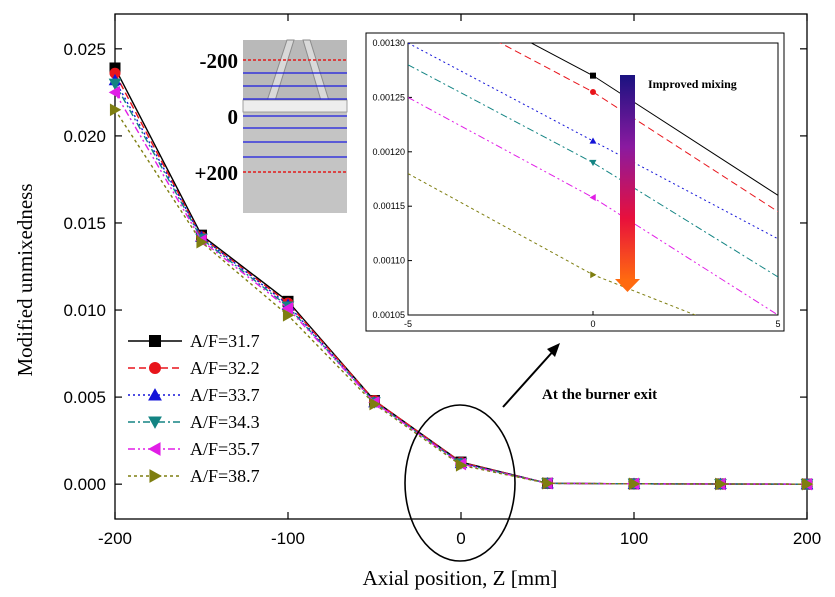 The image size is (835, 597). I want to click on legend-label: A/F=35.7, so click(225, 449).